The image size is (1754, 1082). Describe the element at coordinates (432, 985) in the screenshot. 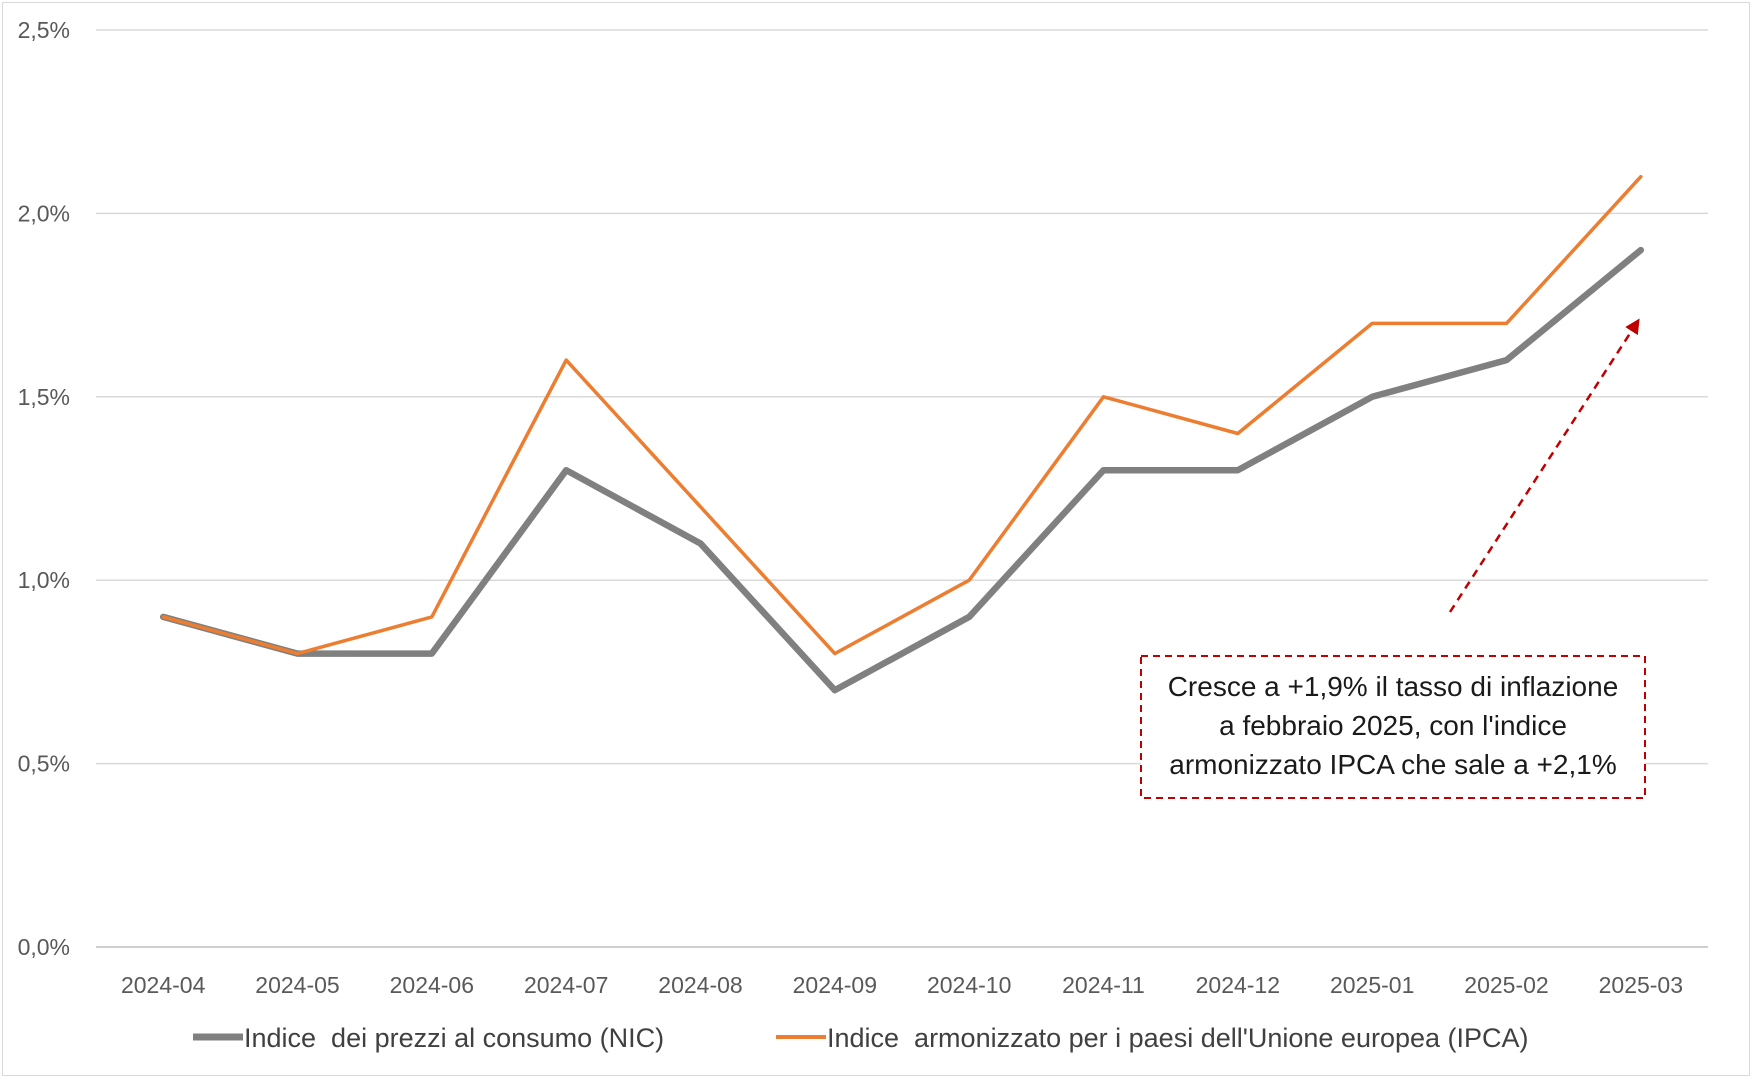

I see `x-tick-label: 2024-06` at that location.